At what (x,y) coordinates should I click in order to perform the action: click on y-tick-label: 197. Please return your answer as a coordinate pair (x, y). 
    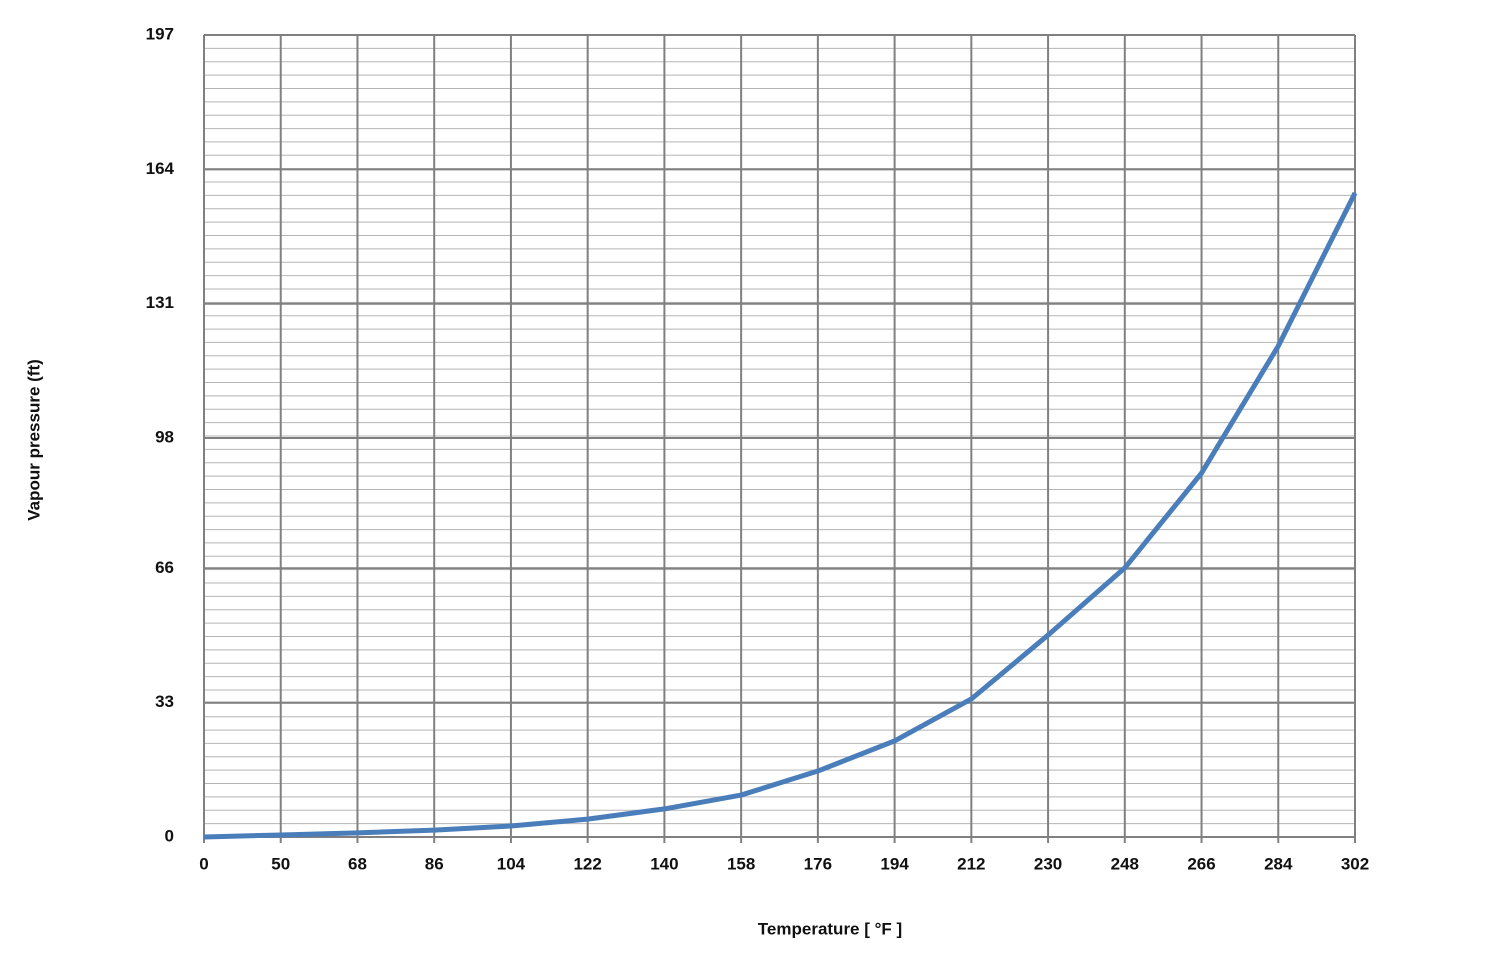
    Looking at the image, I should click on (160, 33).